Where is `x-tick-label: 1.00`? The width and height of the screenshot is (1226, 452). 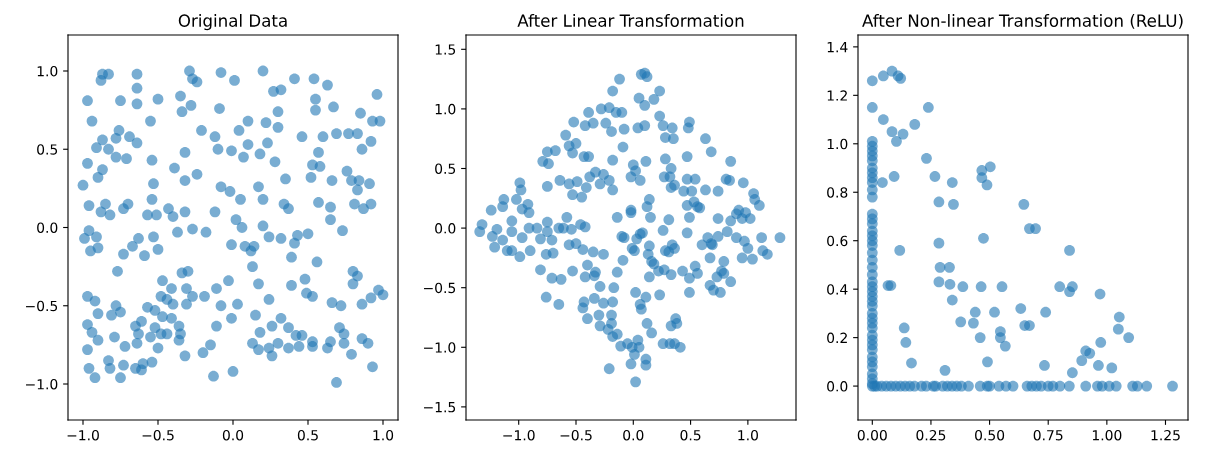 x-tick-label: 1.00 is located at coordinates (1107, 435).